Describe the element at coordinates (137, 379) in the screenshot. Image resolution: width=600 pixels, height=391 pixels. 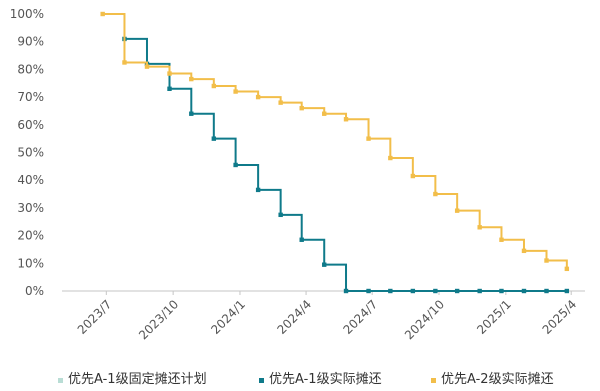
I see `legend-label: 优先A-1级固定摊还计划` at that location.